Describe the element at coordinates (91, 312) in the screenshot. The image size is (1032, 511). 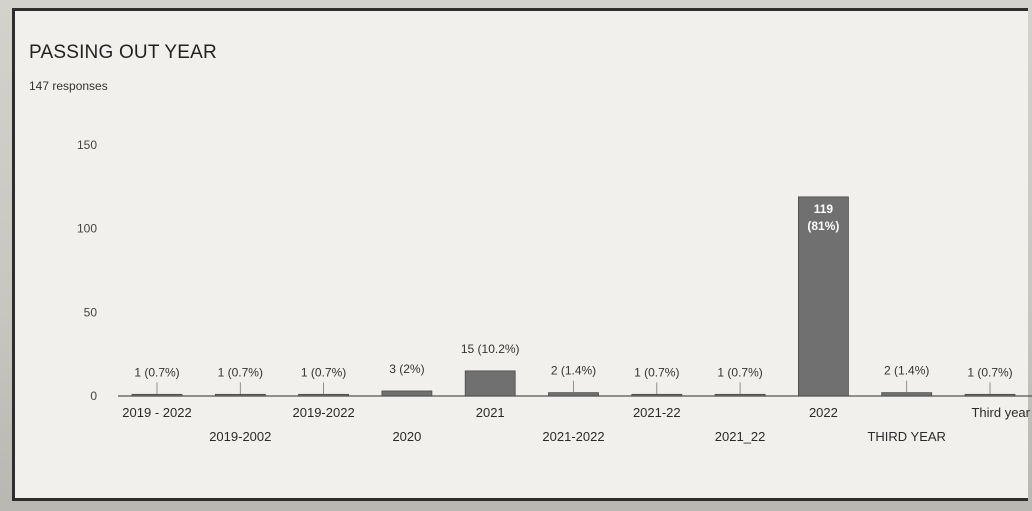
I see `y-tick-label: 50` at that location.